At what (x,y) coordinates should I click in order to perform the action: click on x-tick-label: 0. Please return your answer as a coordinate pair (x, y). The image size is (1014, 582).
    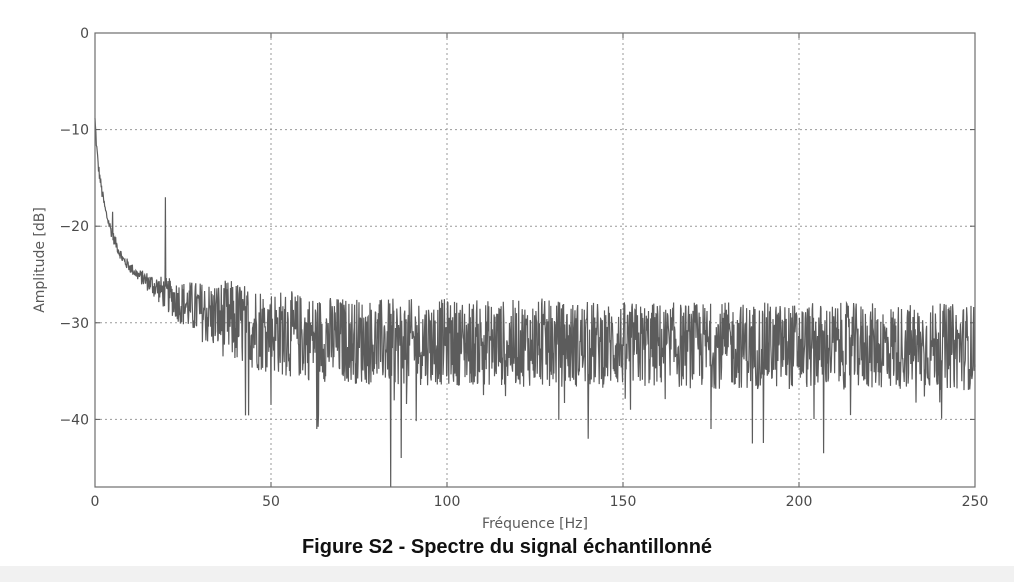
    Looking at the image, I should click on (95, 502).